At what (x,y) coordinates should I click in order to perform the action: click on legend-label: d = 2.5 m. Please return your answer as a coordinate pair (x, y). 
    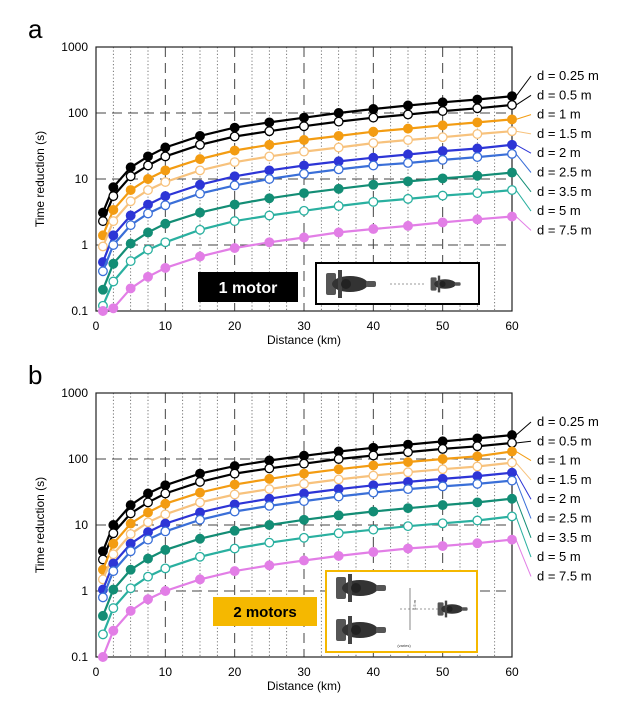
    Looking at the image, I should click on (564, 518).